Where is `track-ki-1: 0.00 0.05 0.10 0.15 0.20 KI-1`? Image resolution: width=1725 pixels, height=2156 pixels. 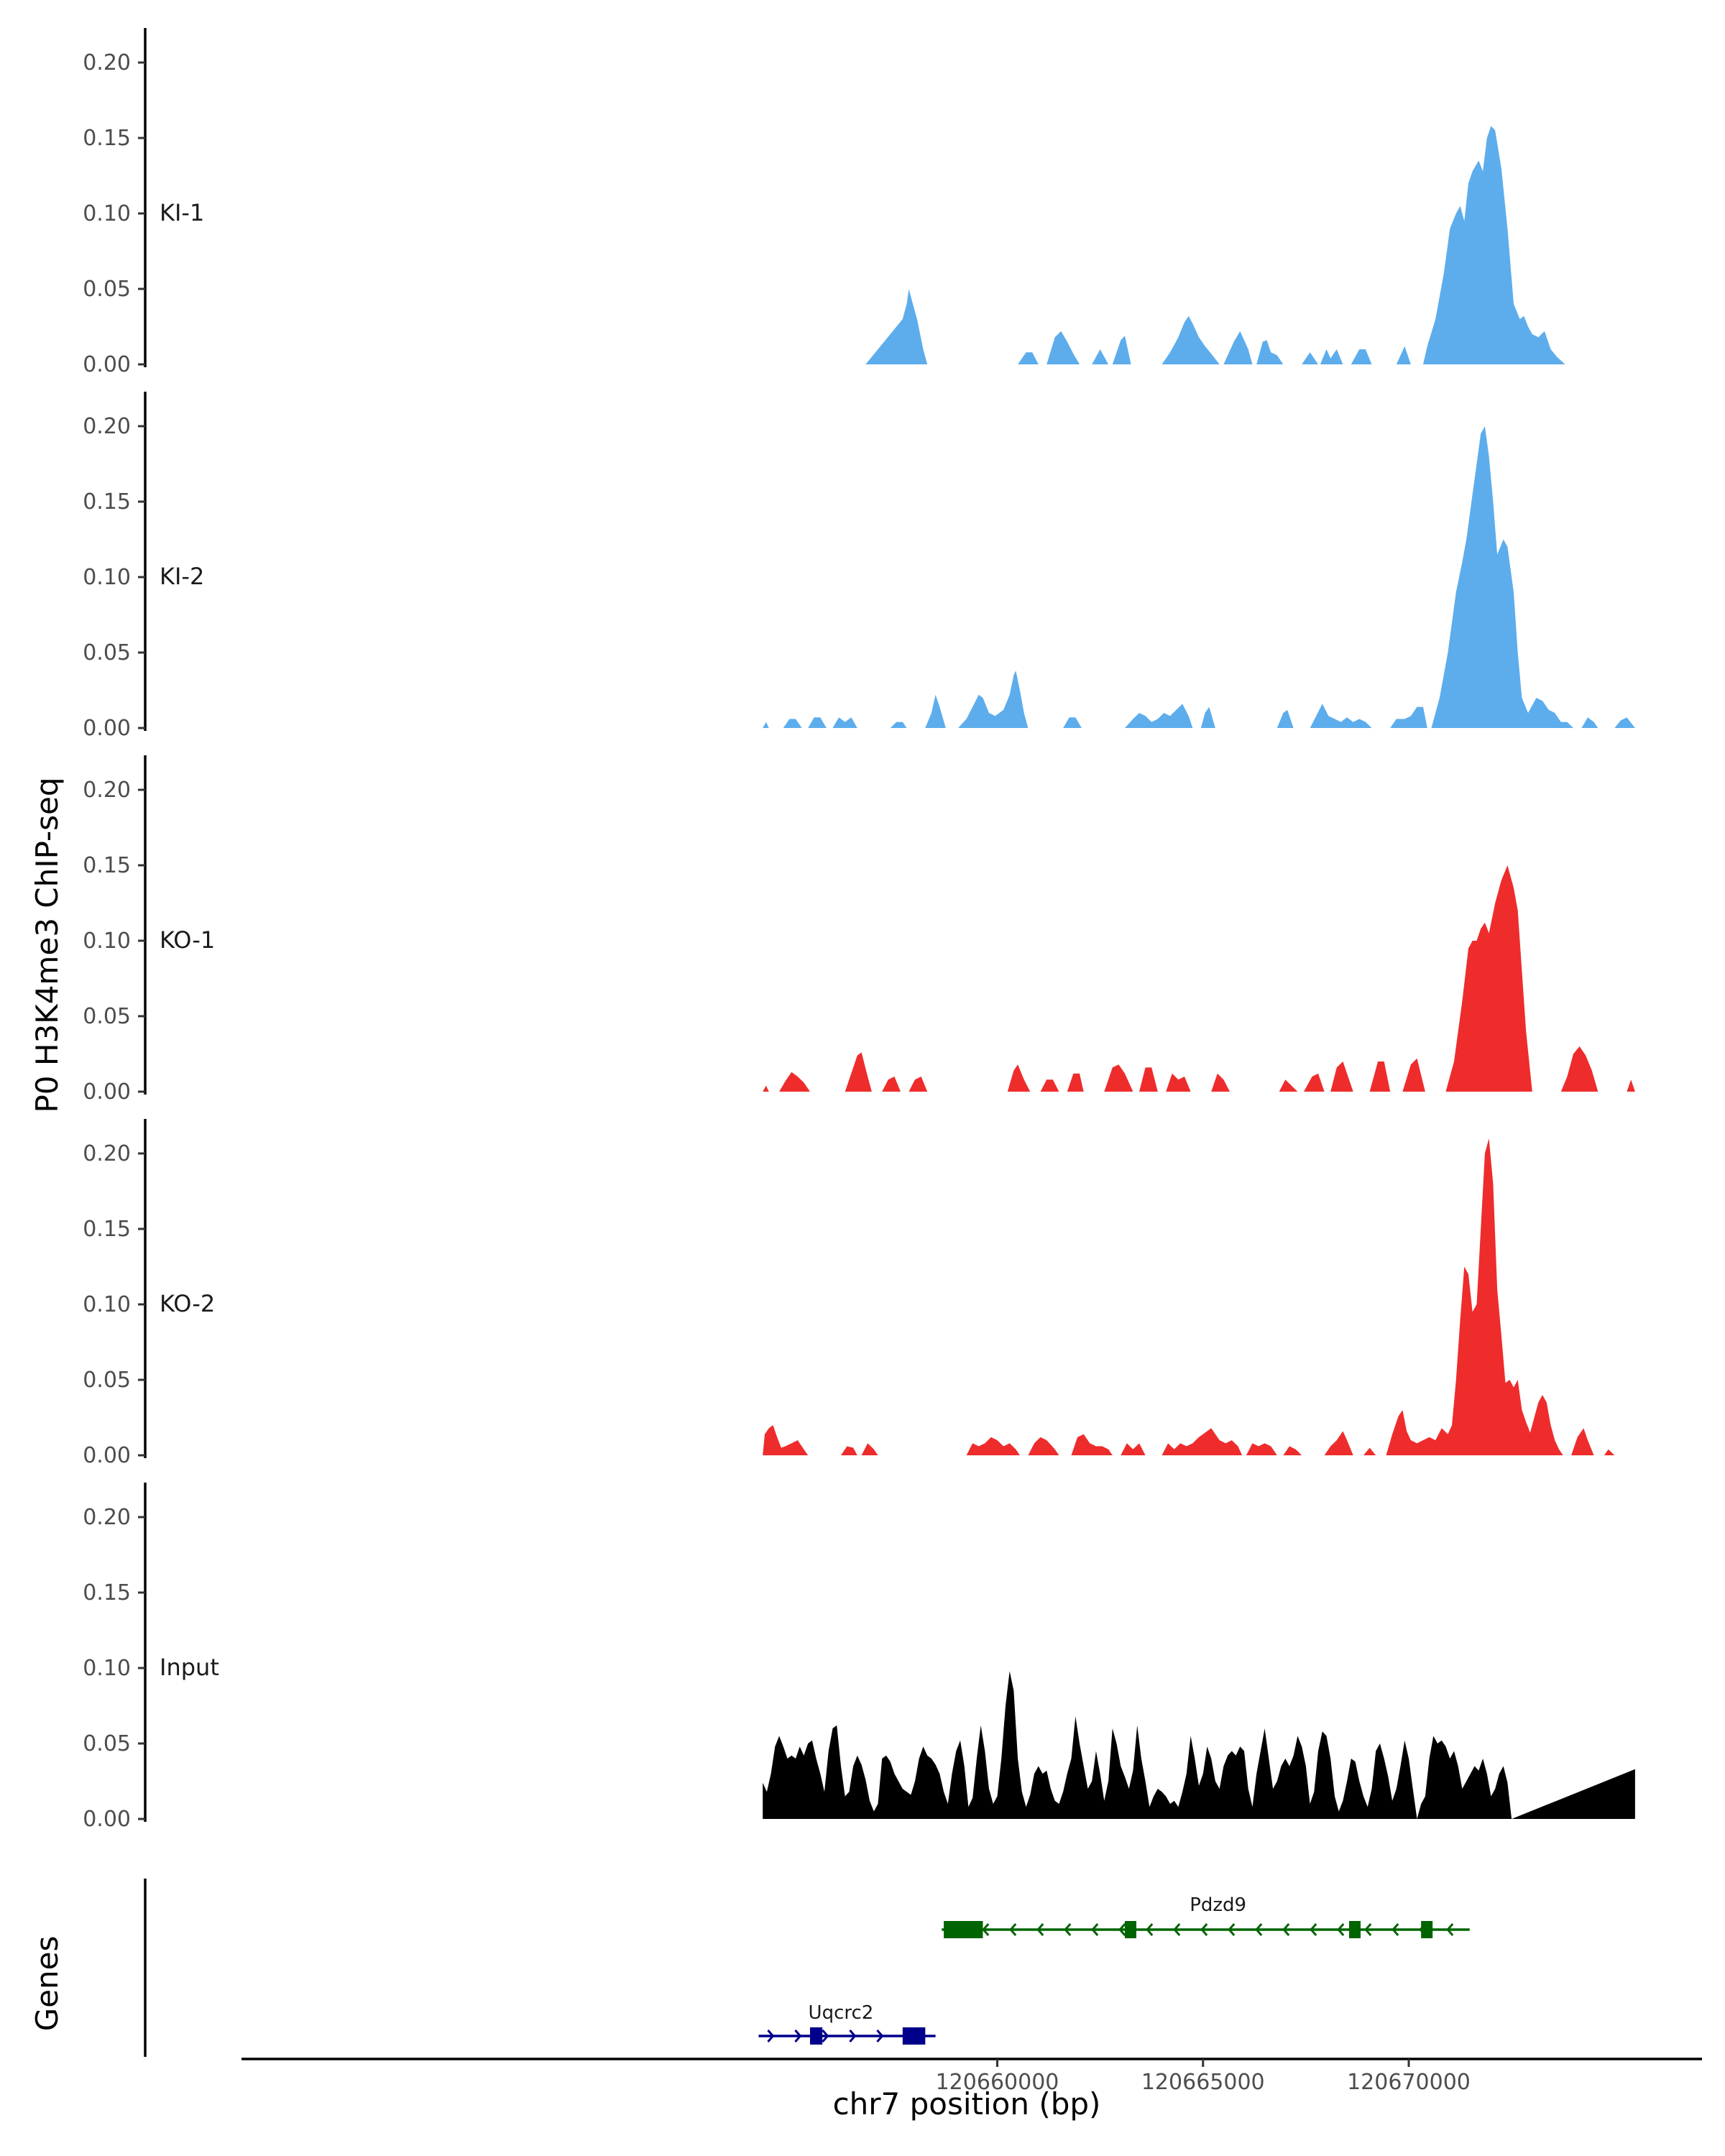
track-ki-1: 0.00 0.05 0.10 0.15 0.20 KI-1 is located at coordinates (824, 203).